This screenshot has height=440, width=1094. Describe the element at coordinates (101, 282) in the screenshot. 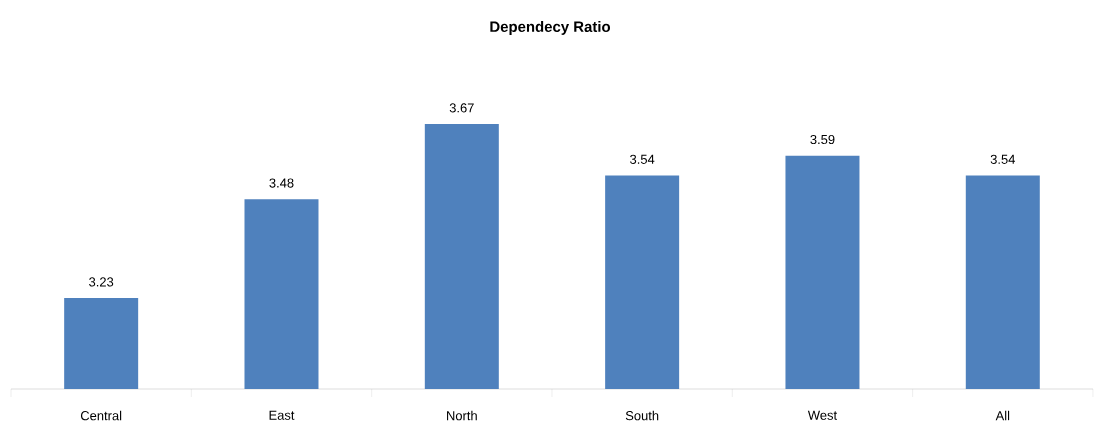

I see `data-label: 3.23` at that location.